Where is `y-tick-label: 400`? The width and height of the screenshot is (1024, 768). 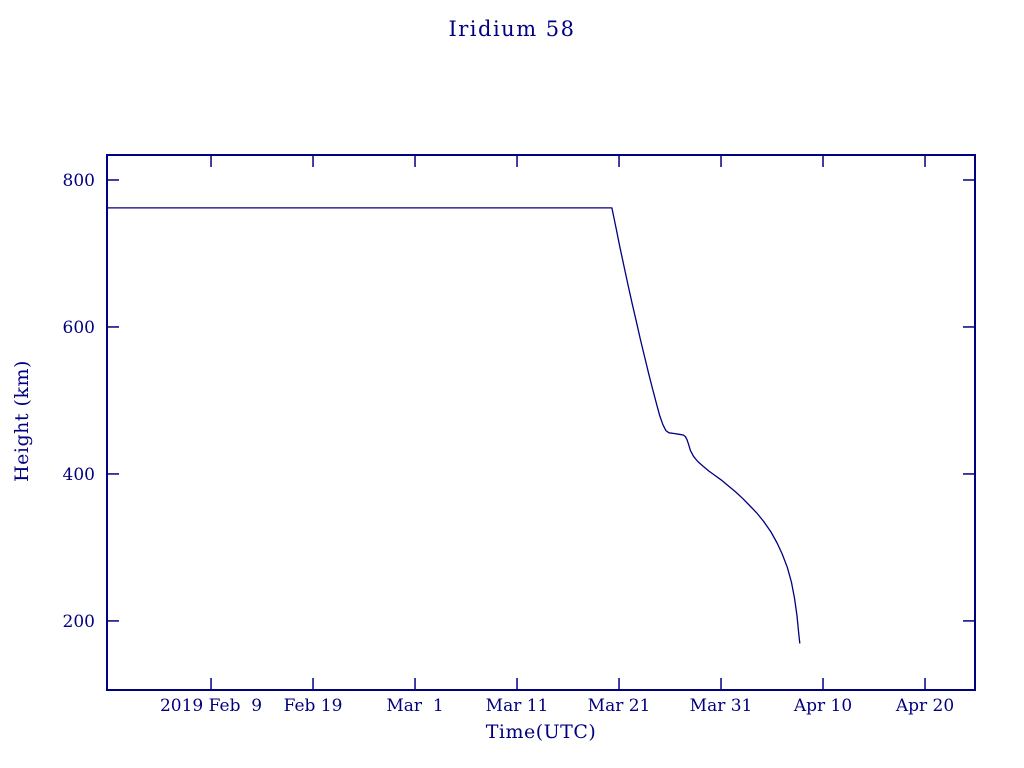 y-tick-label: 400 is located at coordinates (79, 475).